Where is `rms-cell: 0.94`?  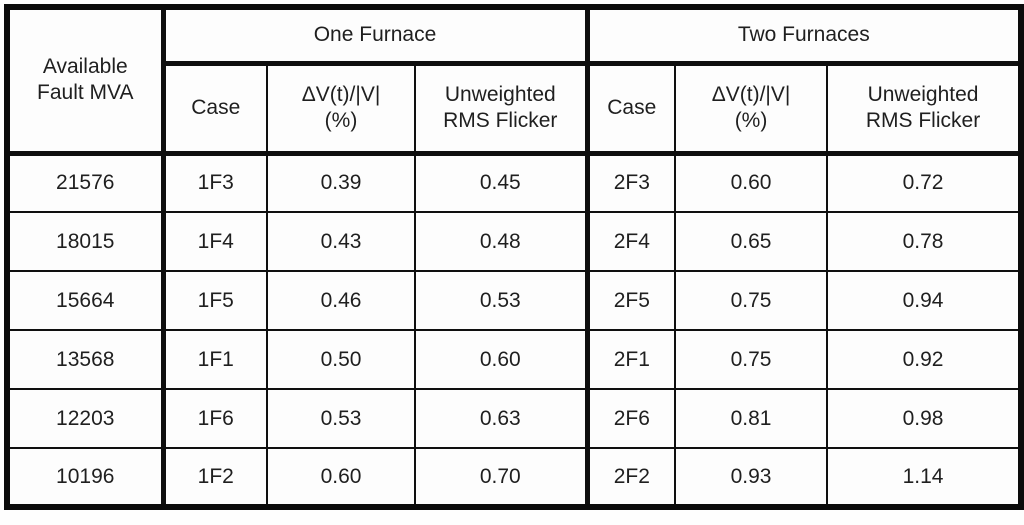 rms-cell: 0.94 is located at coordinates (924, 300).